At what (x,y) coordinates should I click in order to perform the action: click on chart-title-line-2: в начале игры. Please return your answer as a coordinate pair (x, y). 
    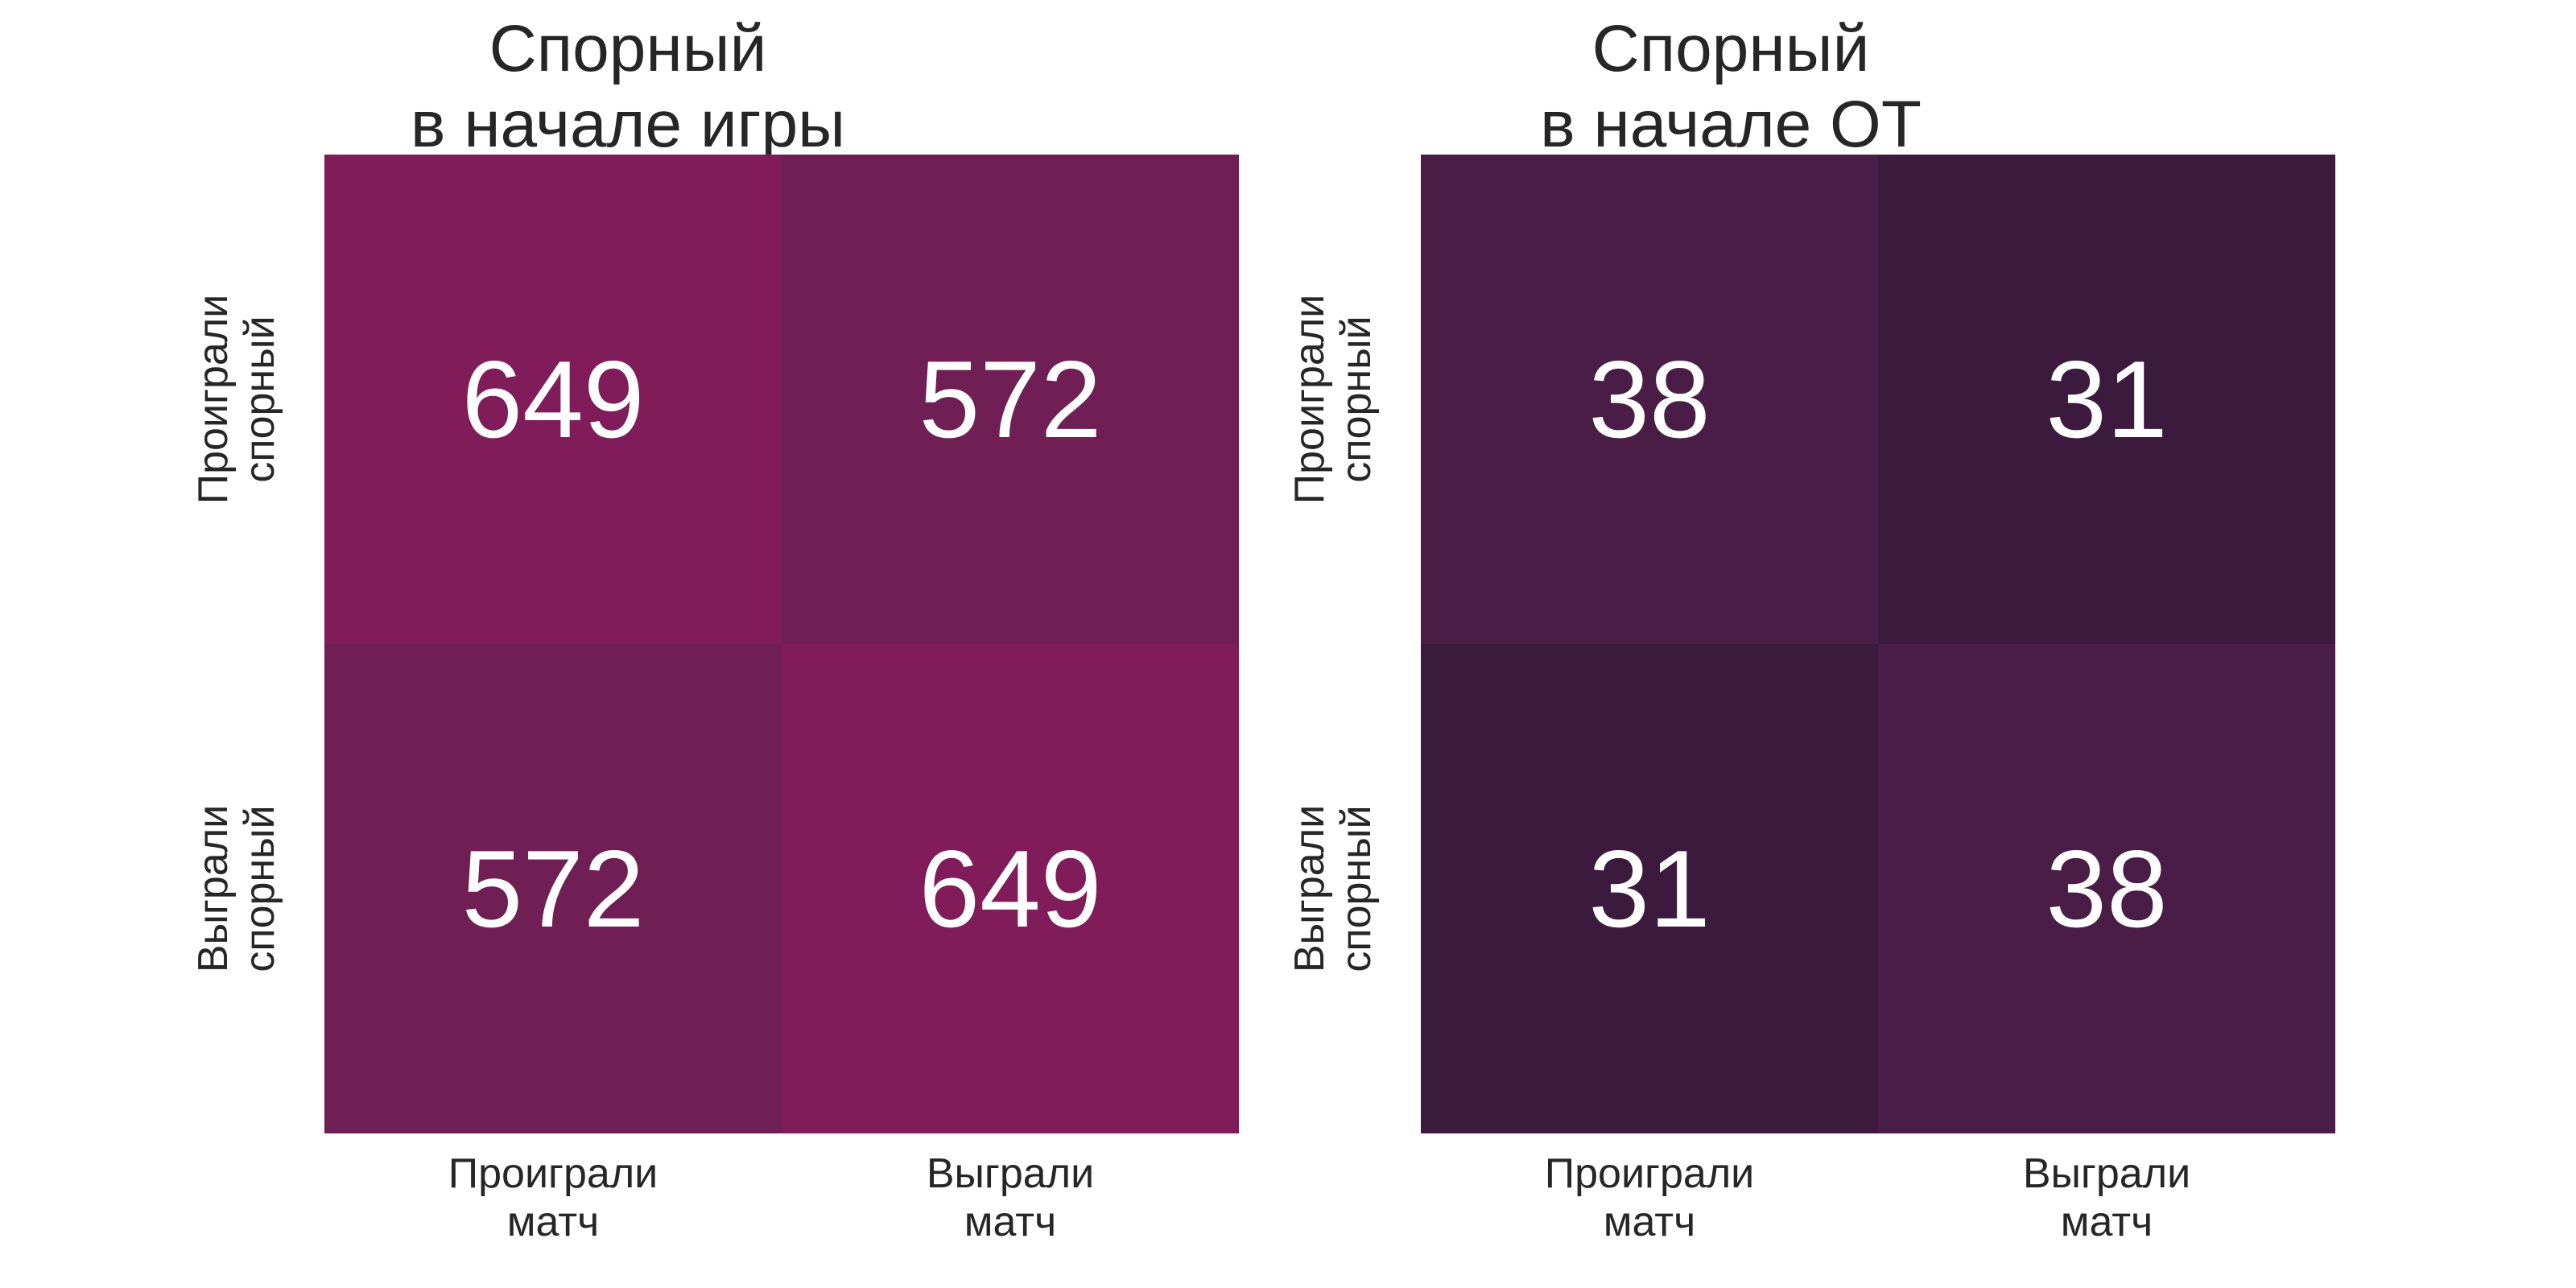
    Looking at the image, I should click on (628, 124).